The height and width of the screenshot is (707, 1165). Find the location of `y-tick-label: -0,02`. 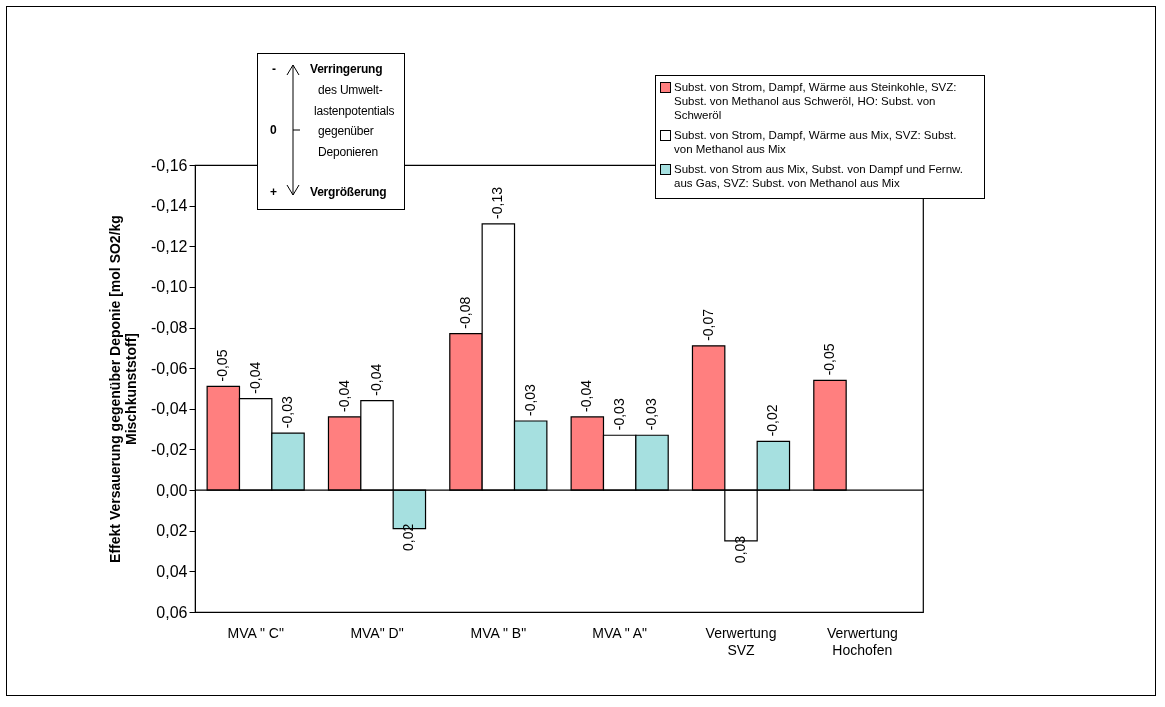

y-tick-label: -0,02 is located at coordinates (169, 449).